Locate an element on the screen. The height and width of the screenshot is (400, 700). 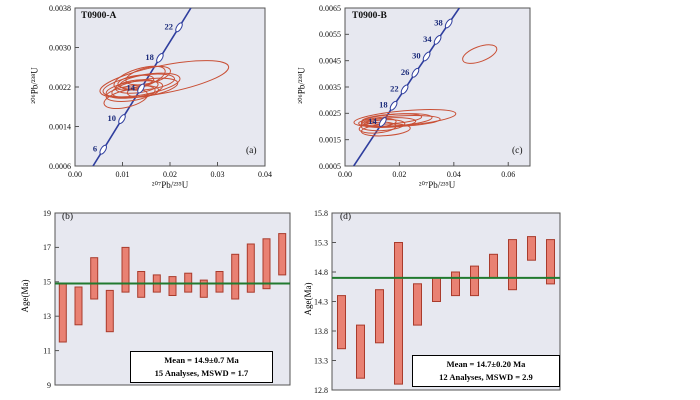
panel-a-label: (a) is located at coordinates (251, 151).